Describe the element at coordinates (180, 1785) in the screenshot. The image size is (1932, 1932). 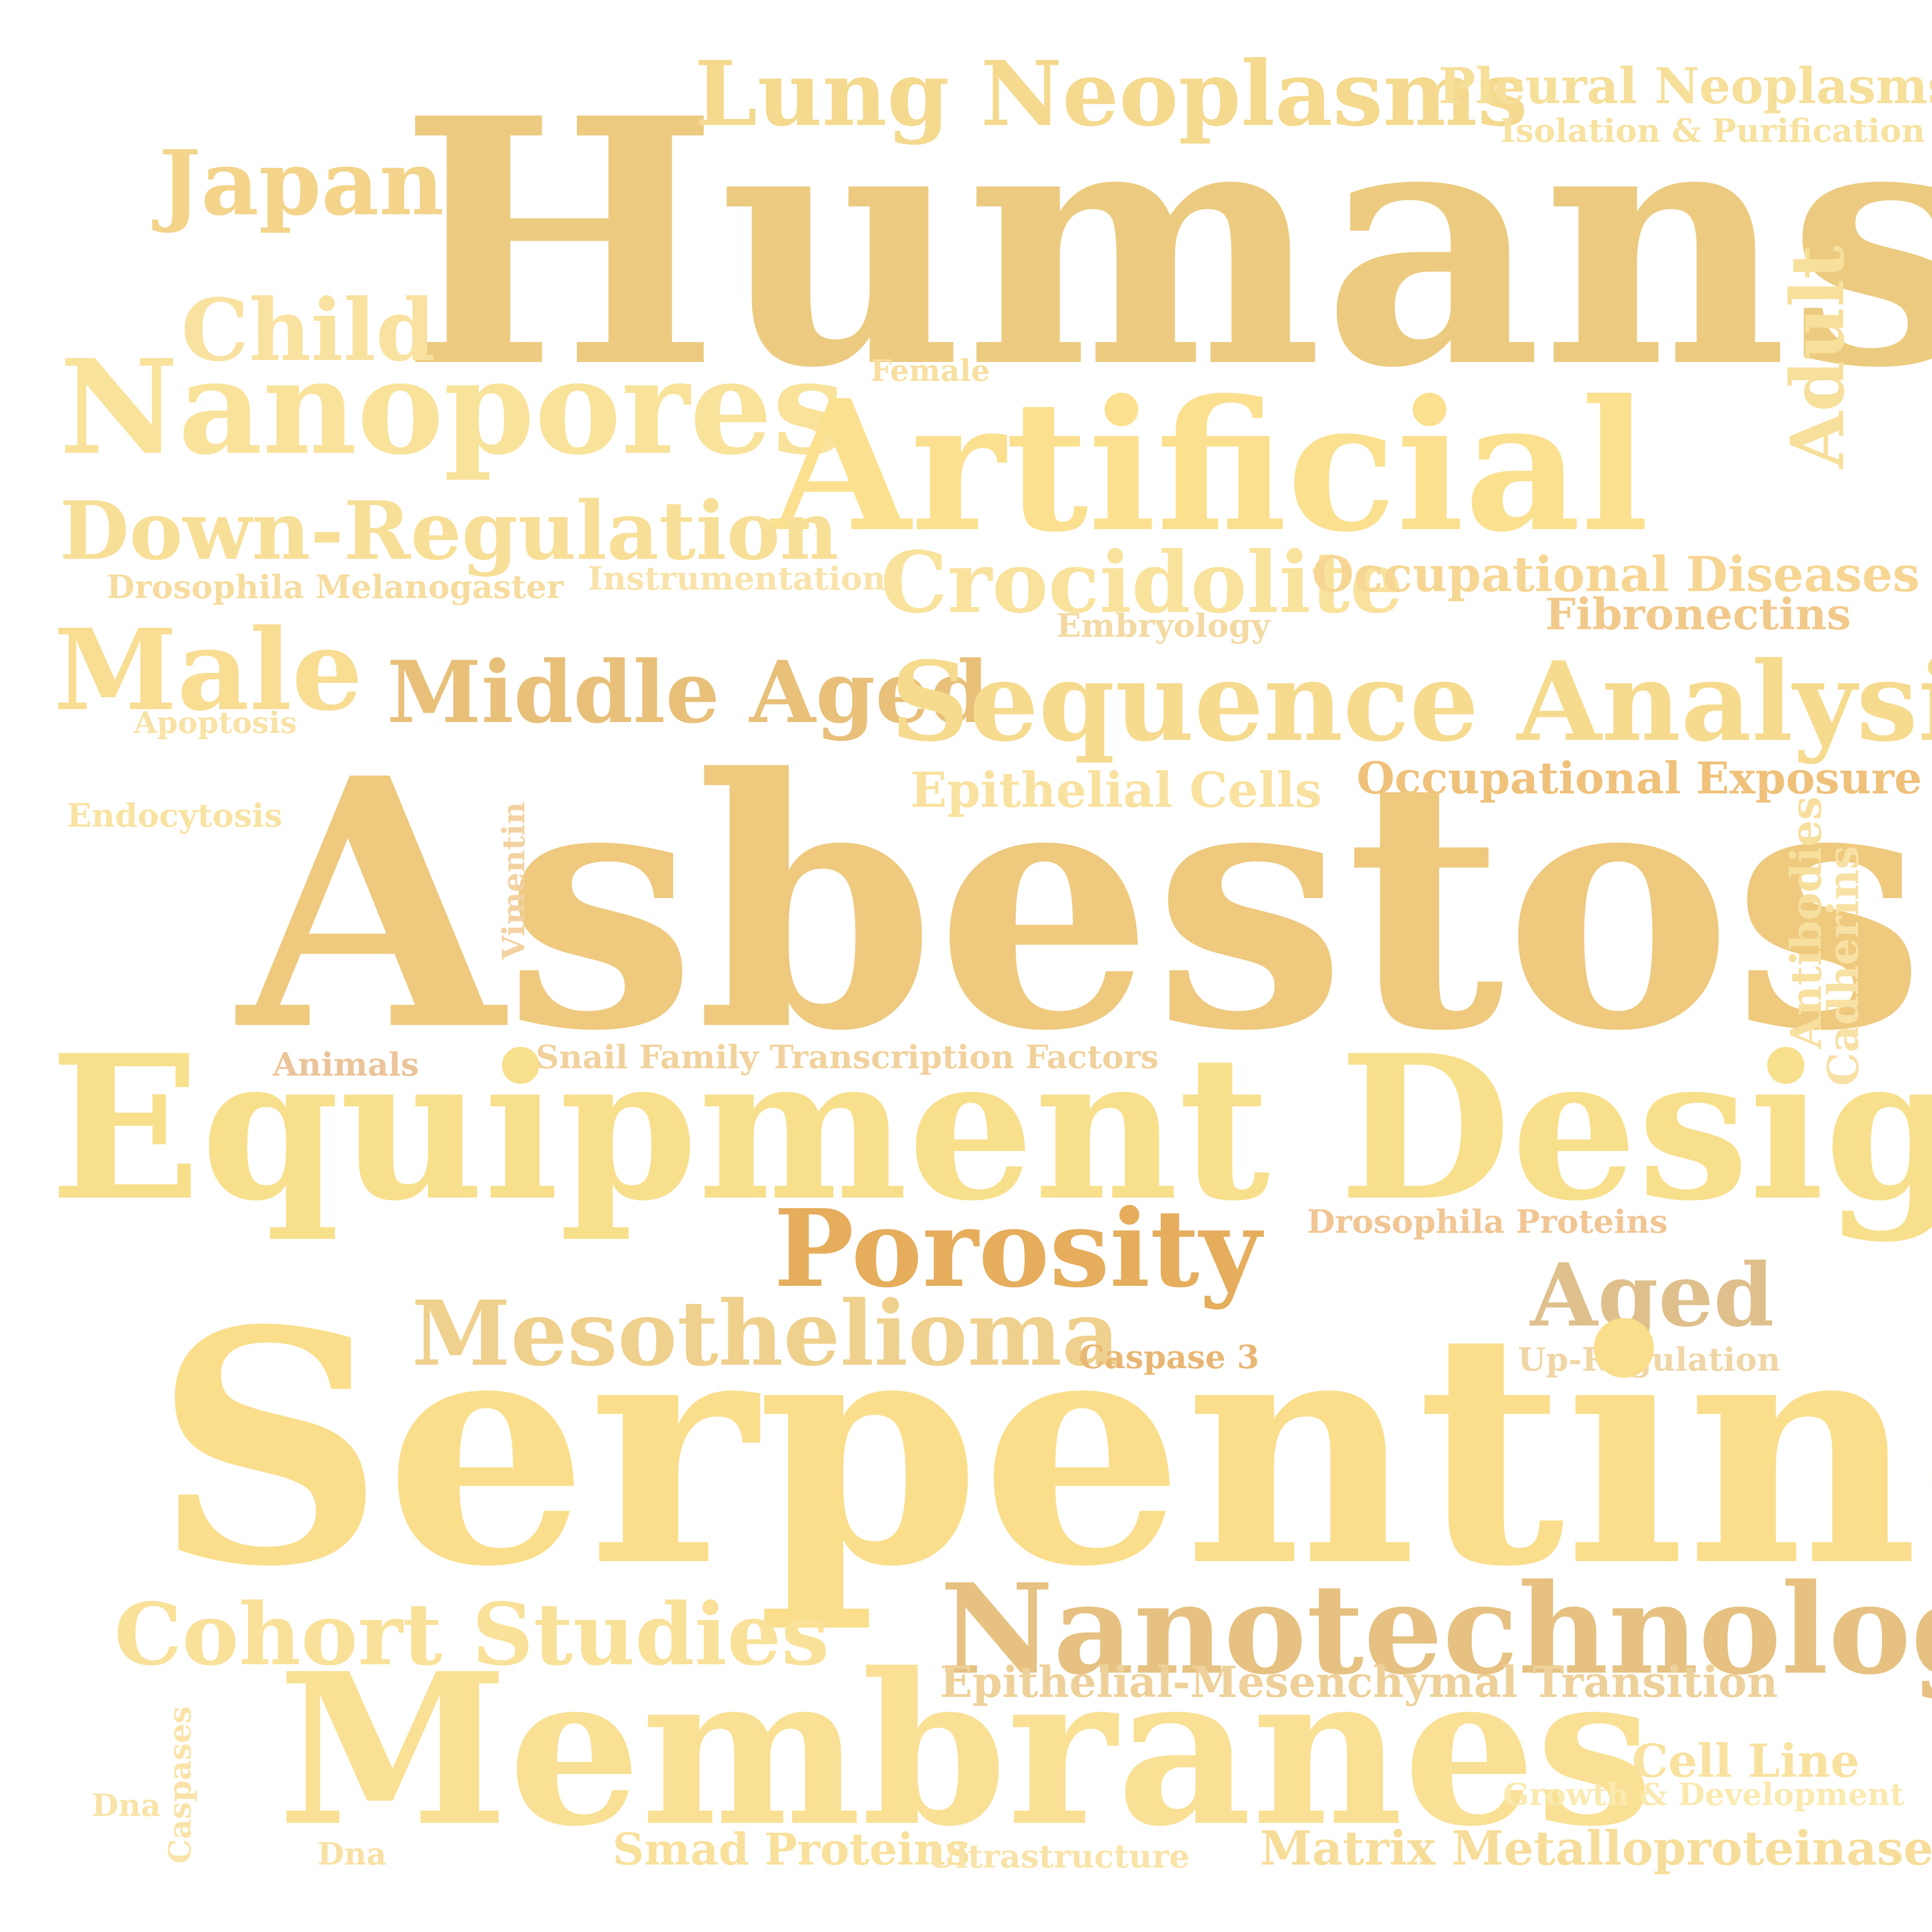
I see `word-caspases: Caspases` at that location.